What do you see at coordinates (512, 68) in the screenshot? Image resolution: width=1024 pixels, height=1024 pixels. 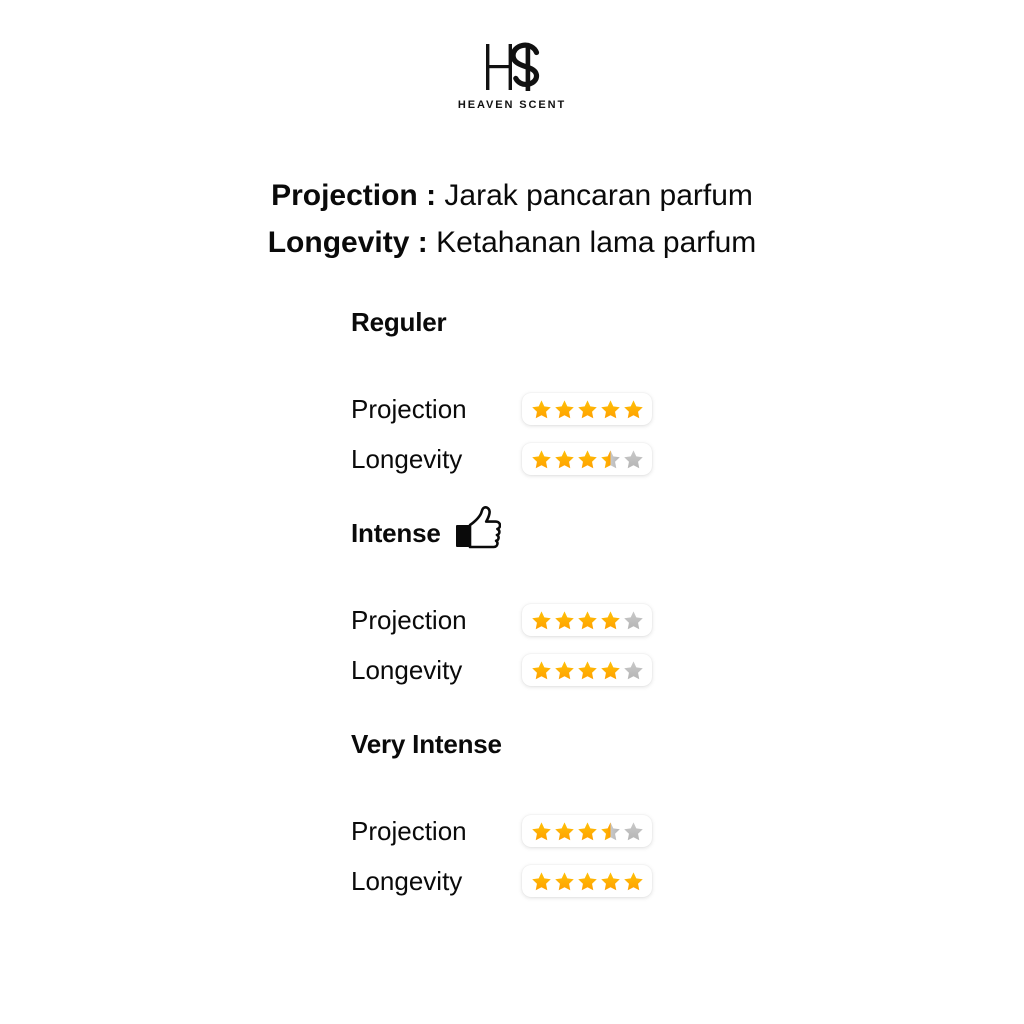 I see `hs-monogram-icon` at bounding box center [512, 68].